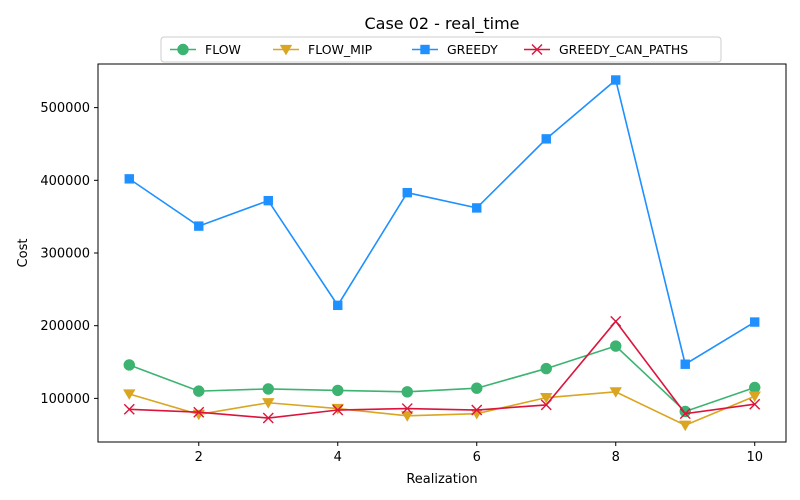 This screenshot has height=500, width=800. I want to click on y-tick-label: 400000, so click(65, 181).